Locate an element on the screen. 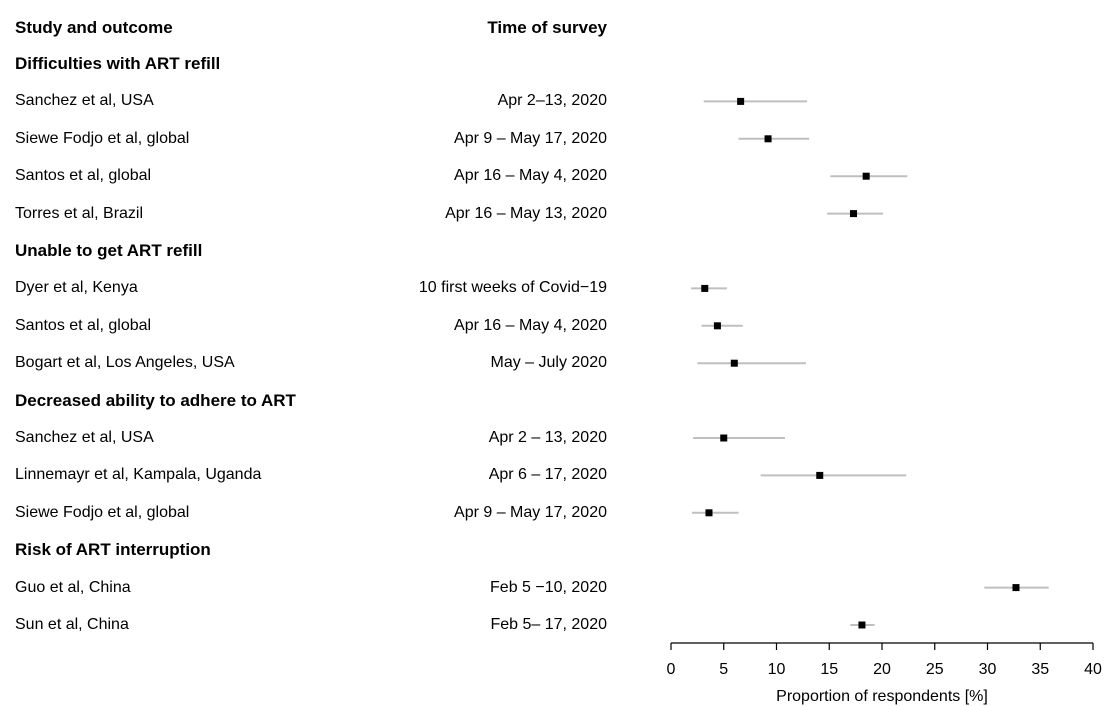 The image size is (1105, 706). survey-time-label: Feb 5 −10, 2020 is located at coordinates (548, 587).